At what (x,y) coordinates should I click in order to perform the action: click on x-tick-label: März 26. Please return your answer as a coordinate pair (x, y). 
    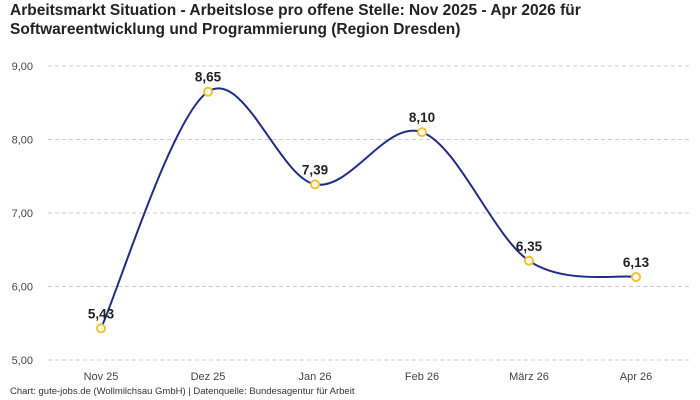
    Looking at the image, I should click on (529, 377).